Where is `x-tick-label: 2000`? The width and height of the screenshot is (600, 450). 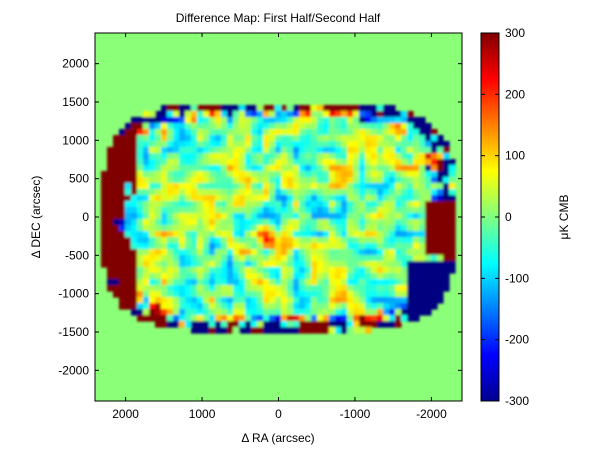
x-tick-label: 2000 is located at coordinates (125, 414).